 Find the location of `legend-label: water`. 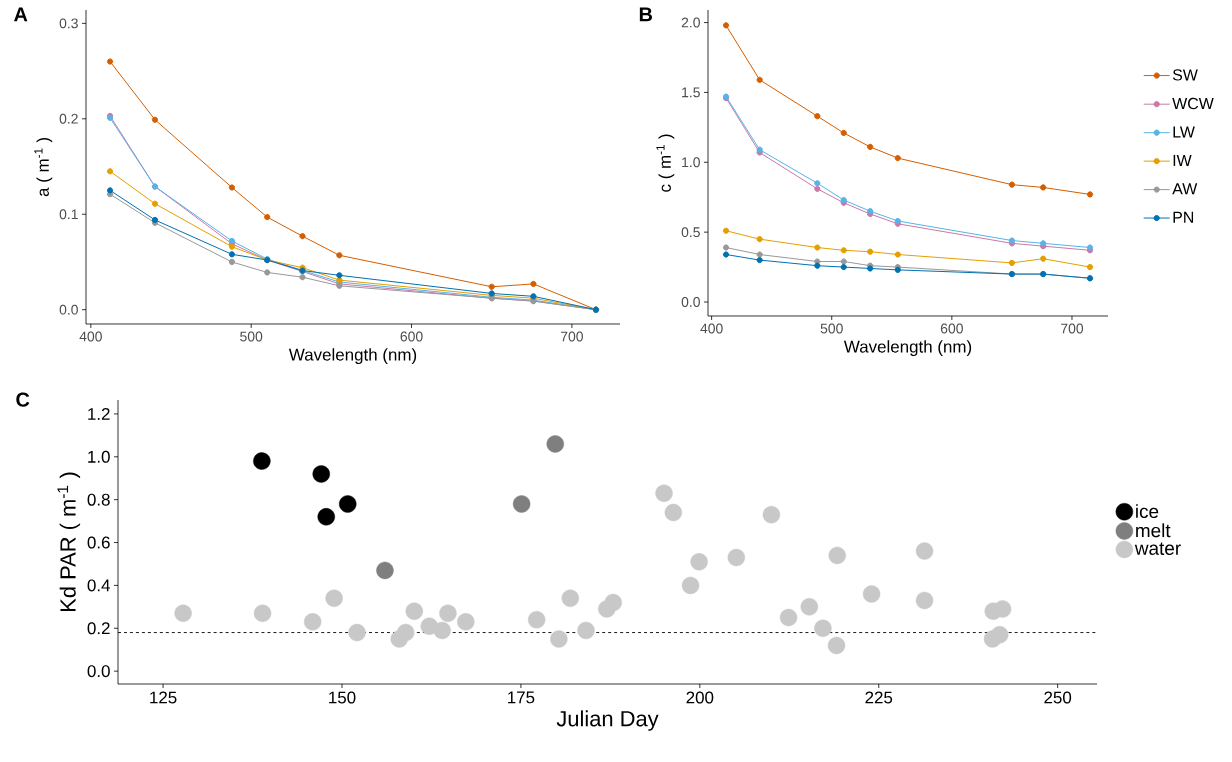

legend-label: water is located at coordinates (1157, 548).